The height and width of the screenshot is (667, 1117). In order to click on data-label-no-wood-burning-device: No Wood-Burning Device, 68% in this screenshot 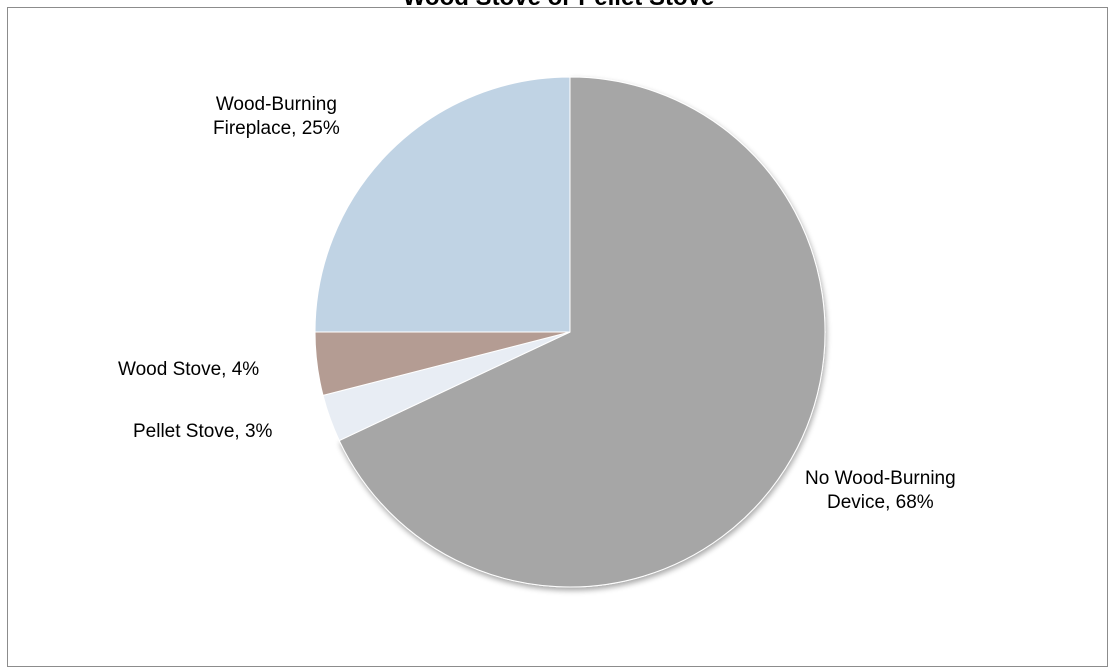, I will do `click(880, 491)`.